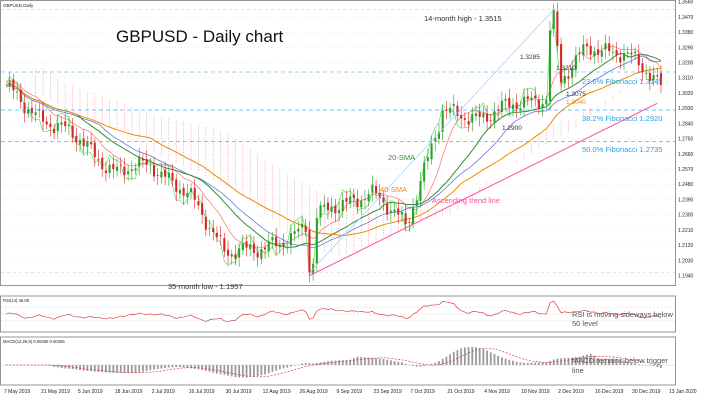 Image resolution: width=711 pixels, height=405 pixels. What do you see at coordinates (585, 323) in the screenshot?
I see `rsi-note-line2: 50 level` at bounding box center [585, 323].